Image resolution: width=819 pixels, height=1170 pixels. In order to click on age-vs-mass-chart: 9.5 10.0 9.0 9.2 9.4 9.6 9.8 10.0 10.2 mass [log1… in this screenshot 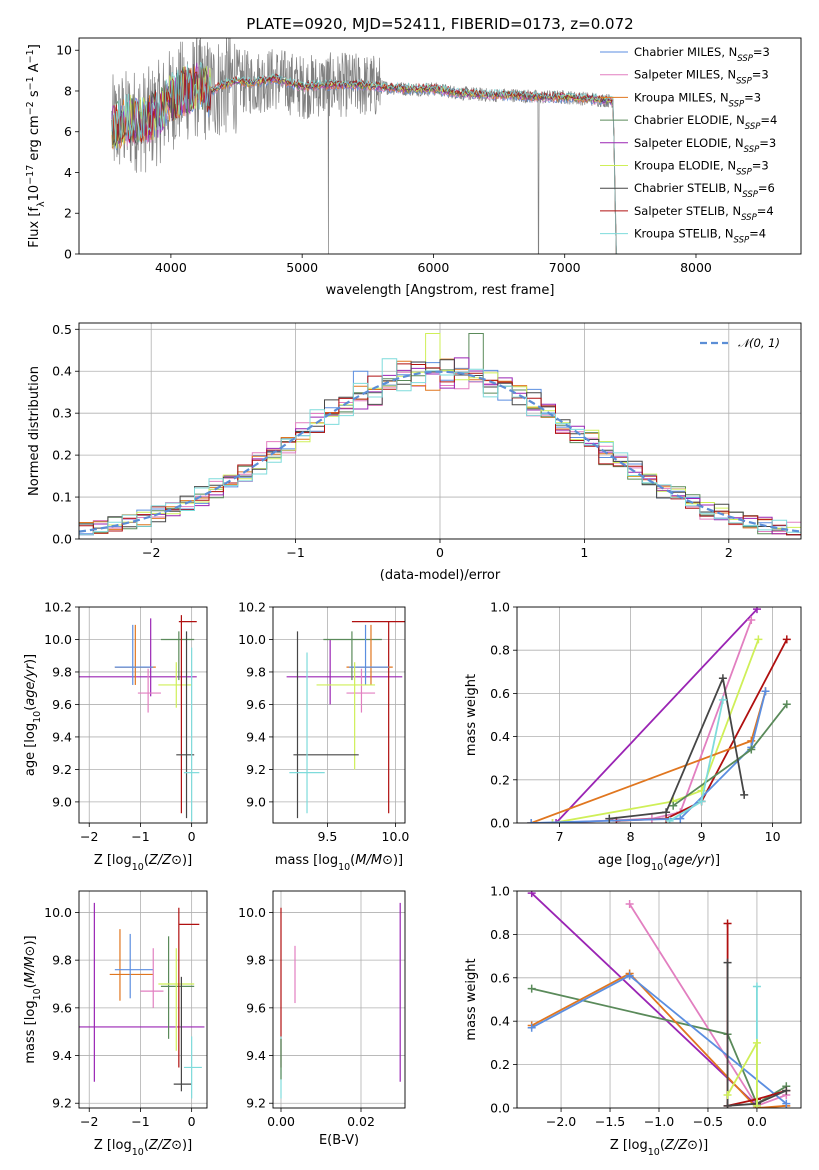, I will do `click(323, 736)`.